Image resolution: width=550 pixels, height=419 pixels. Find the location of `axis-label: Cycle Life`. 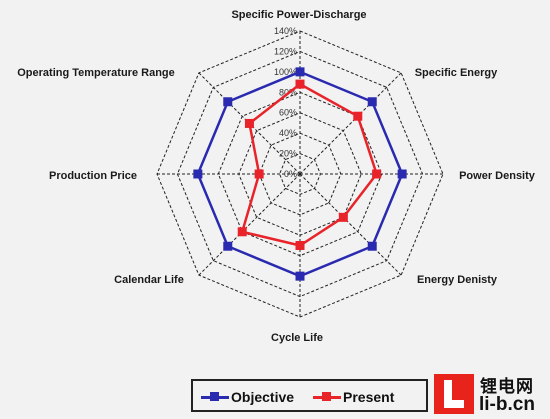

axis-label: Cycle Life is located at coordinates (297, 338).